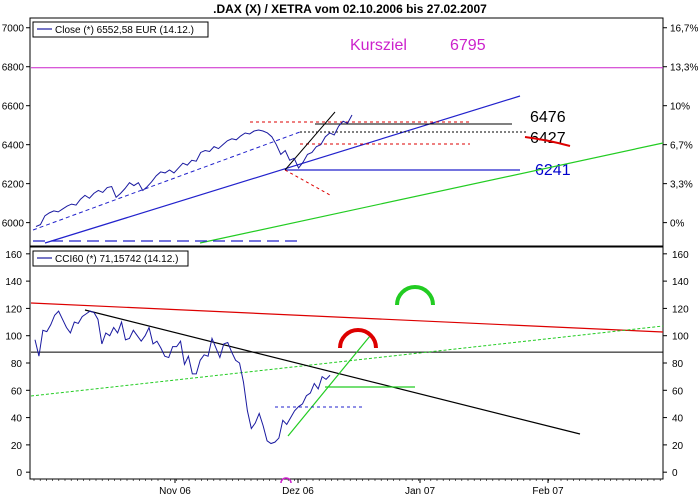 The width and height of the screenshot is (700, 500). What do you see at coordinates (13, 282) in the screenshot?
I see `y-tick-label: 140` at bounding box center [13, 282].